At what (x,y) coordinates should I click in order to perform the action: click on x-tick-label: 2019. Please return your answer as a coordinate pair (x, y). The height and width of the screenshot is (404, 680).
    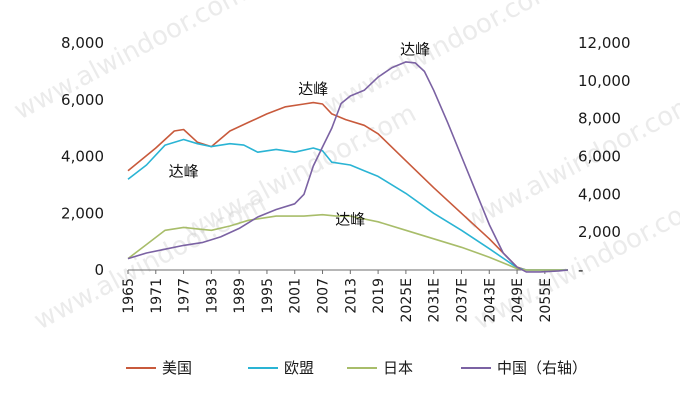
    Looking at the image, I should click on (379, 296).